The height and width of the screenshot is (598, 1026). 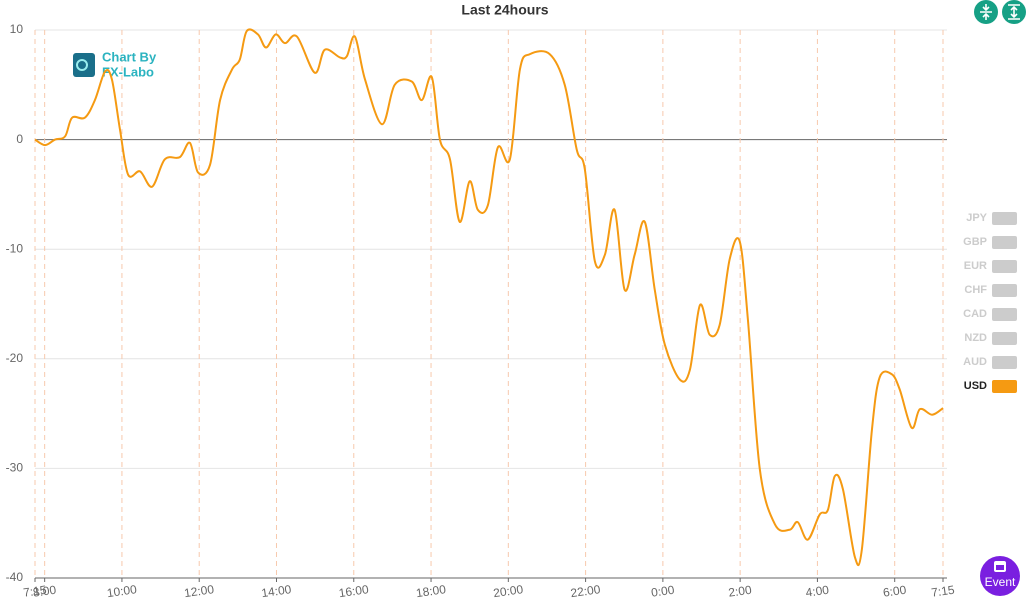 I want to click on legend-label: GBP, so click(x=975, y=242).